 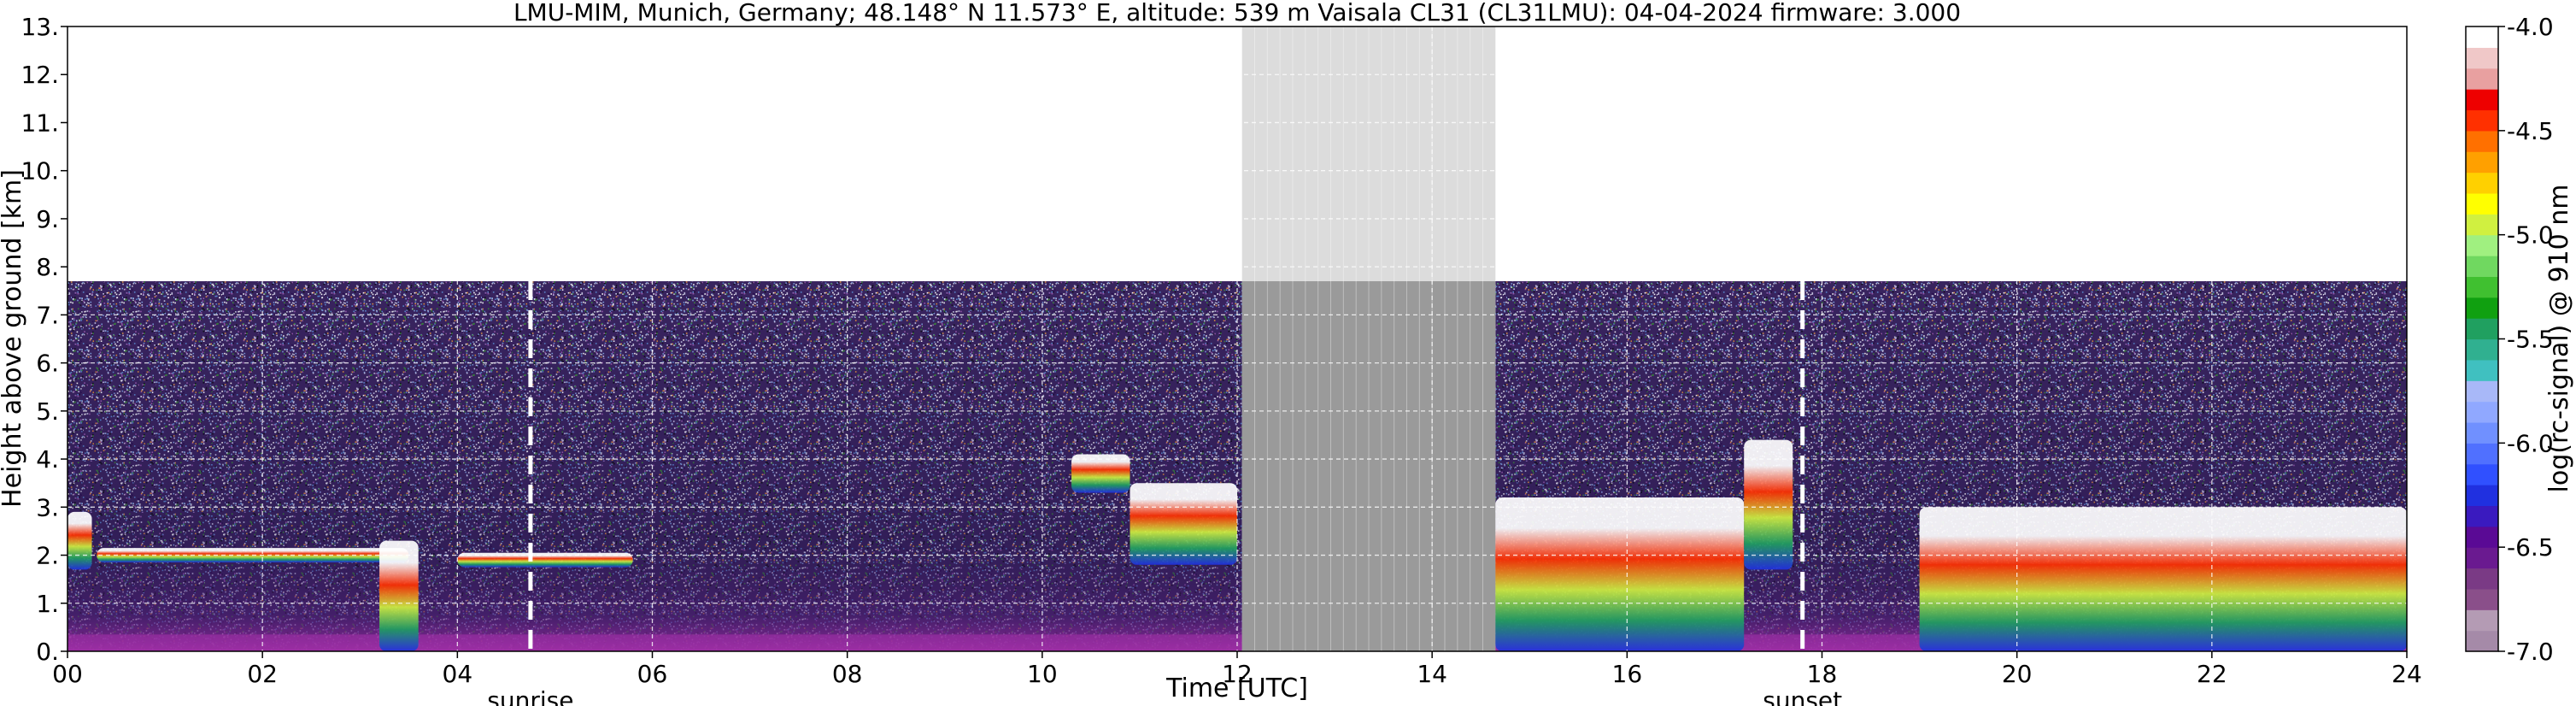 I want to click on surface-layer, so click(x=654, y=642).